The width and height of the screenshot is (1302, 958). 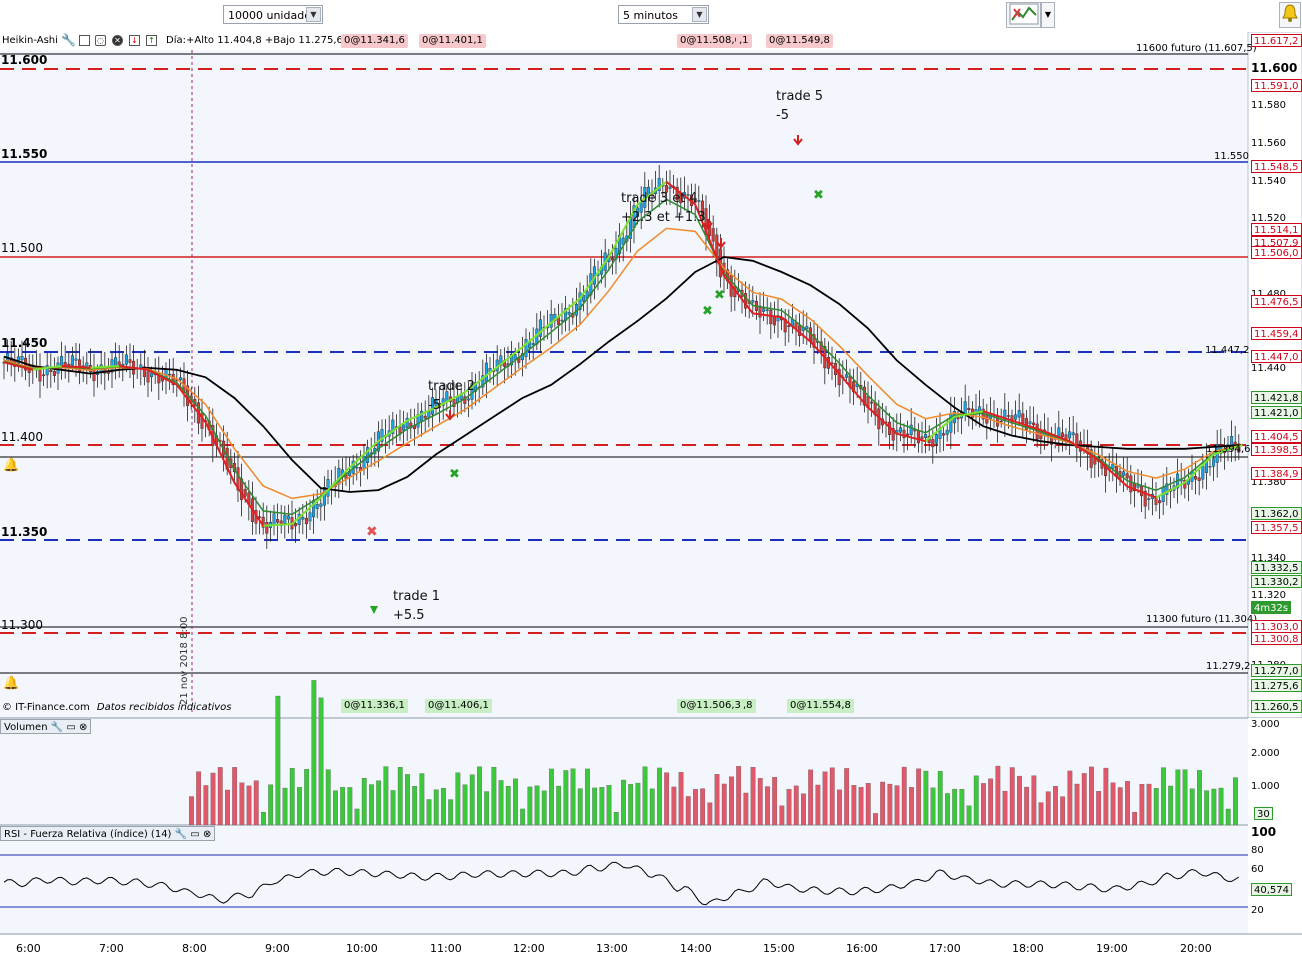 What do you see at coordinates (374, 706) in the screenshot?
I see `order-badge: 0@11.336,1` at bounding box center [374, 706].